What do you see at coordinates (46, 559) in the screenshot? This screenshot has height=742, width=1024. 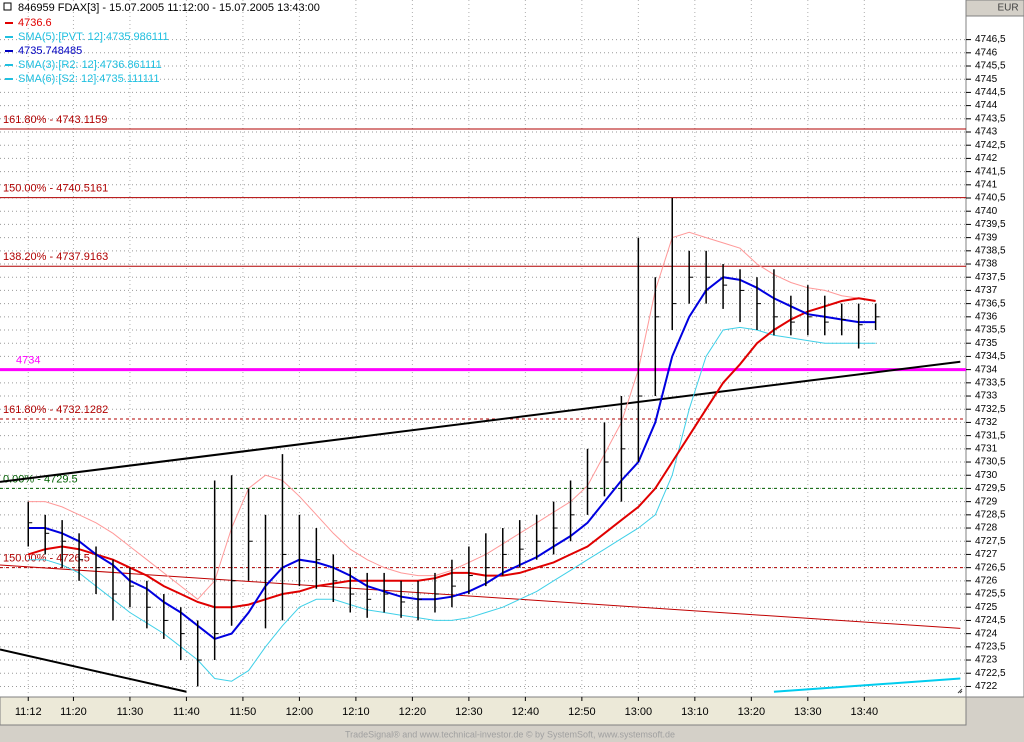 I see `level-label: 150.00% - 4726.5` at bounding box center [46, 559].